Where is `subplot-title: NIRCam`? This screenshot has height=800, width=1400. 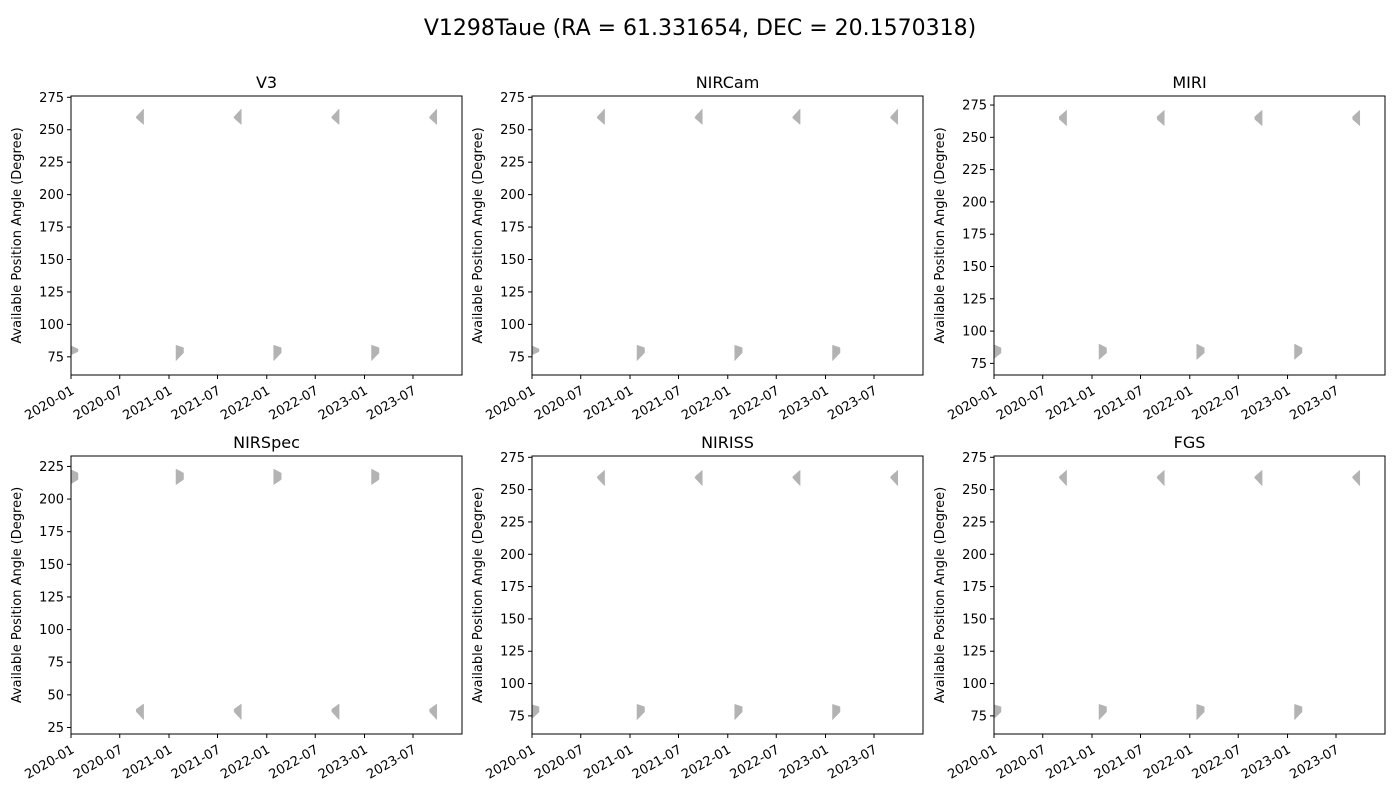 subplot-title: NIRCam is located at coordinates (728, 82).